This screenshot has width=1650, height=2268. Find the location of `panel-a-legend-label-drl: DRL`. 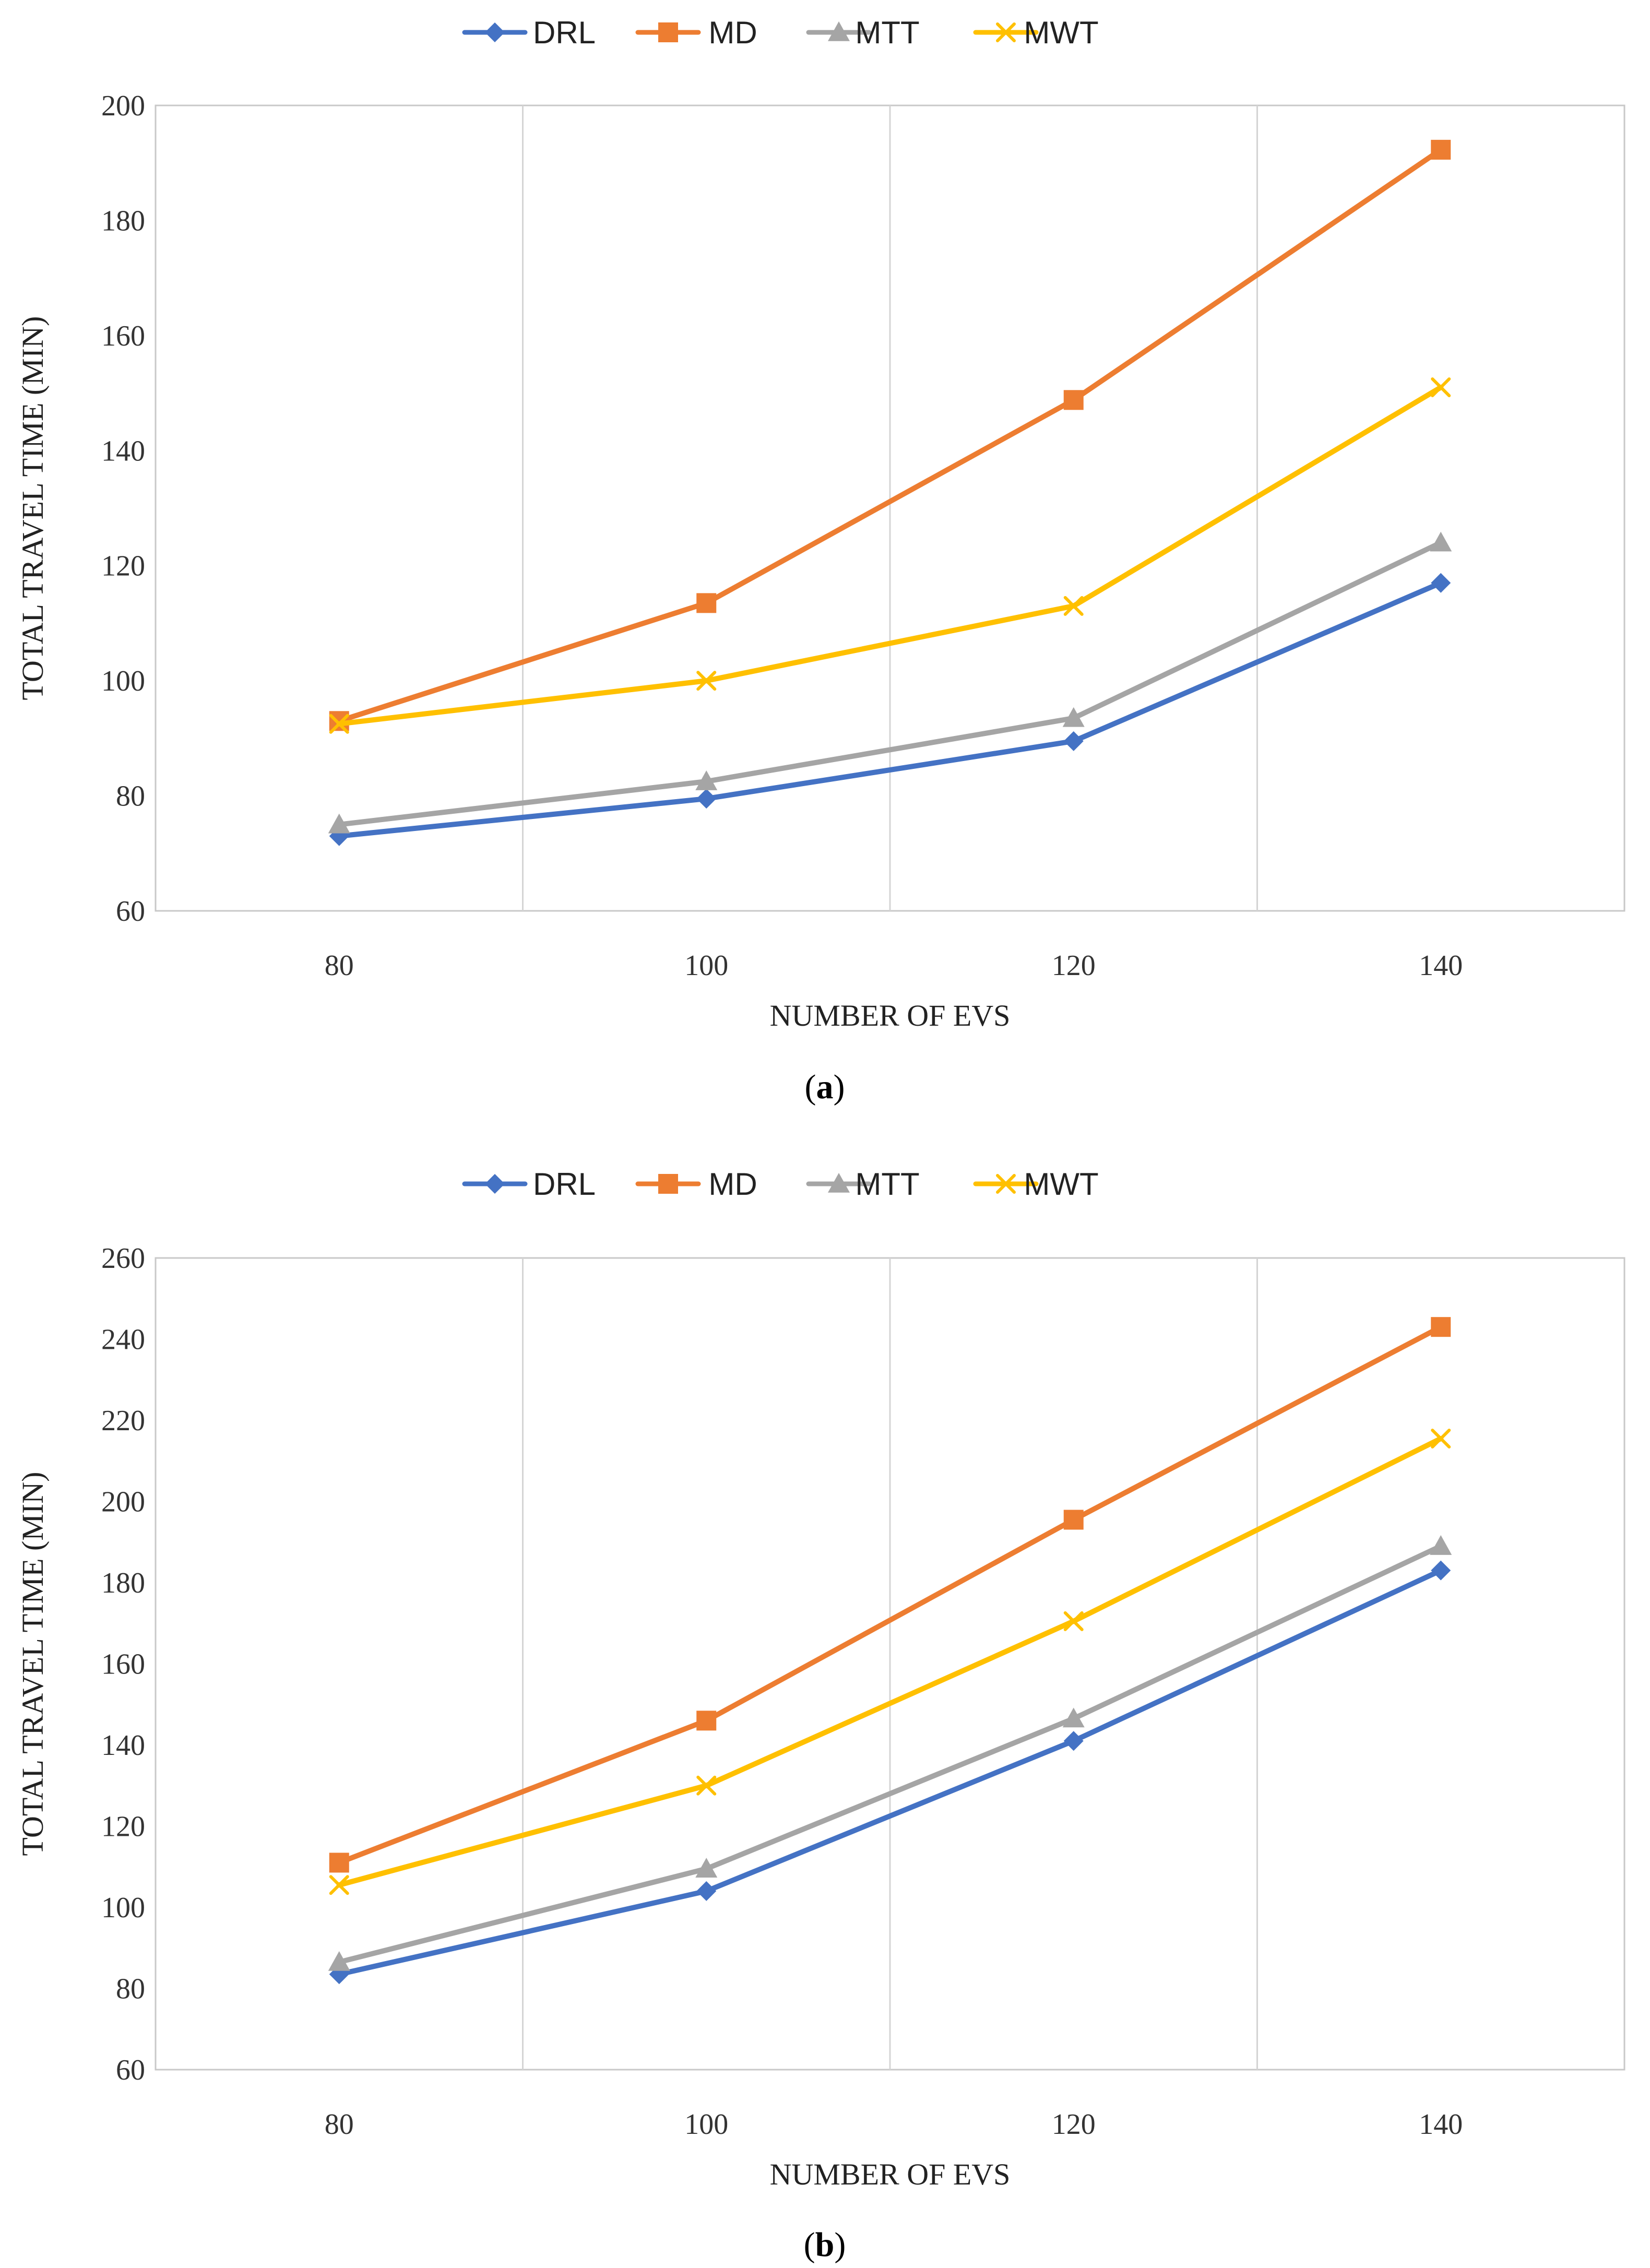

panel-a-legend-label-drl: DRL is located at coordinates (564, 32).